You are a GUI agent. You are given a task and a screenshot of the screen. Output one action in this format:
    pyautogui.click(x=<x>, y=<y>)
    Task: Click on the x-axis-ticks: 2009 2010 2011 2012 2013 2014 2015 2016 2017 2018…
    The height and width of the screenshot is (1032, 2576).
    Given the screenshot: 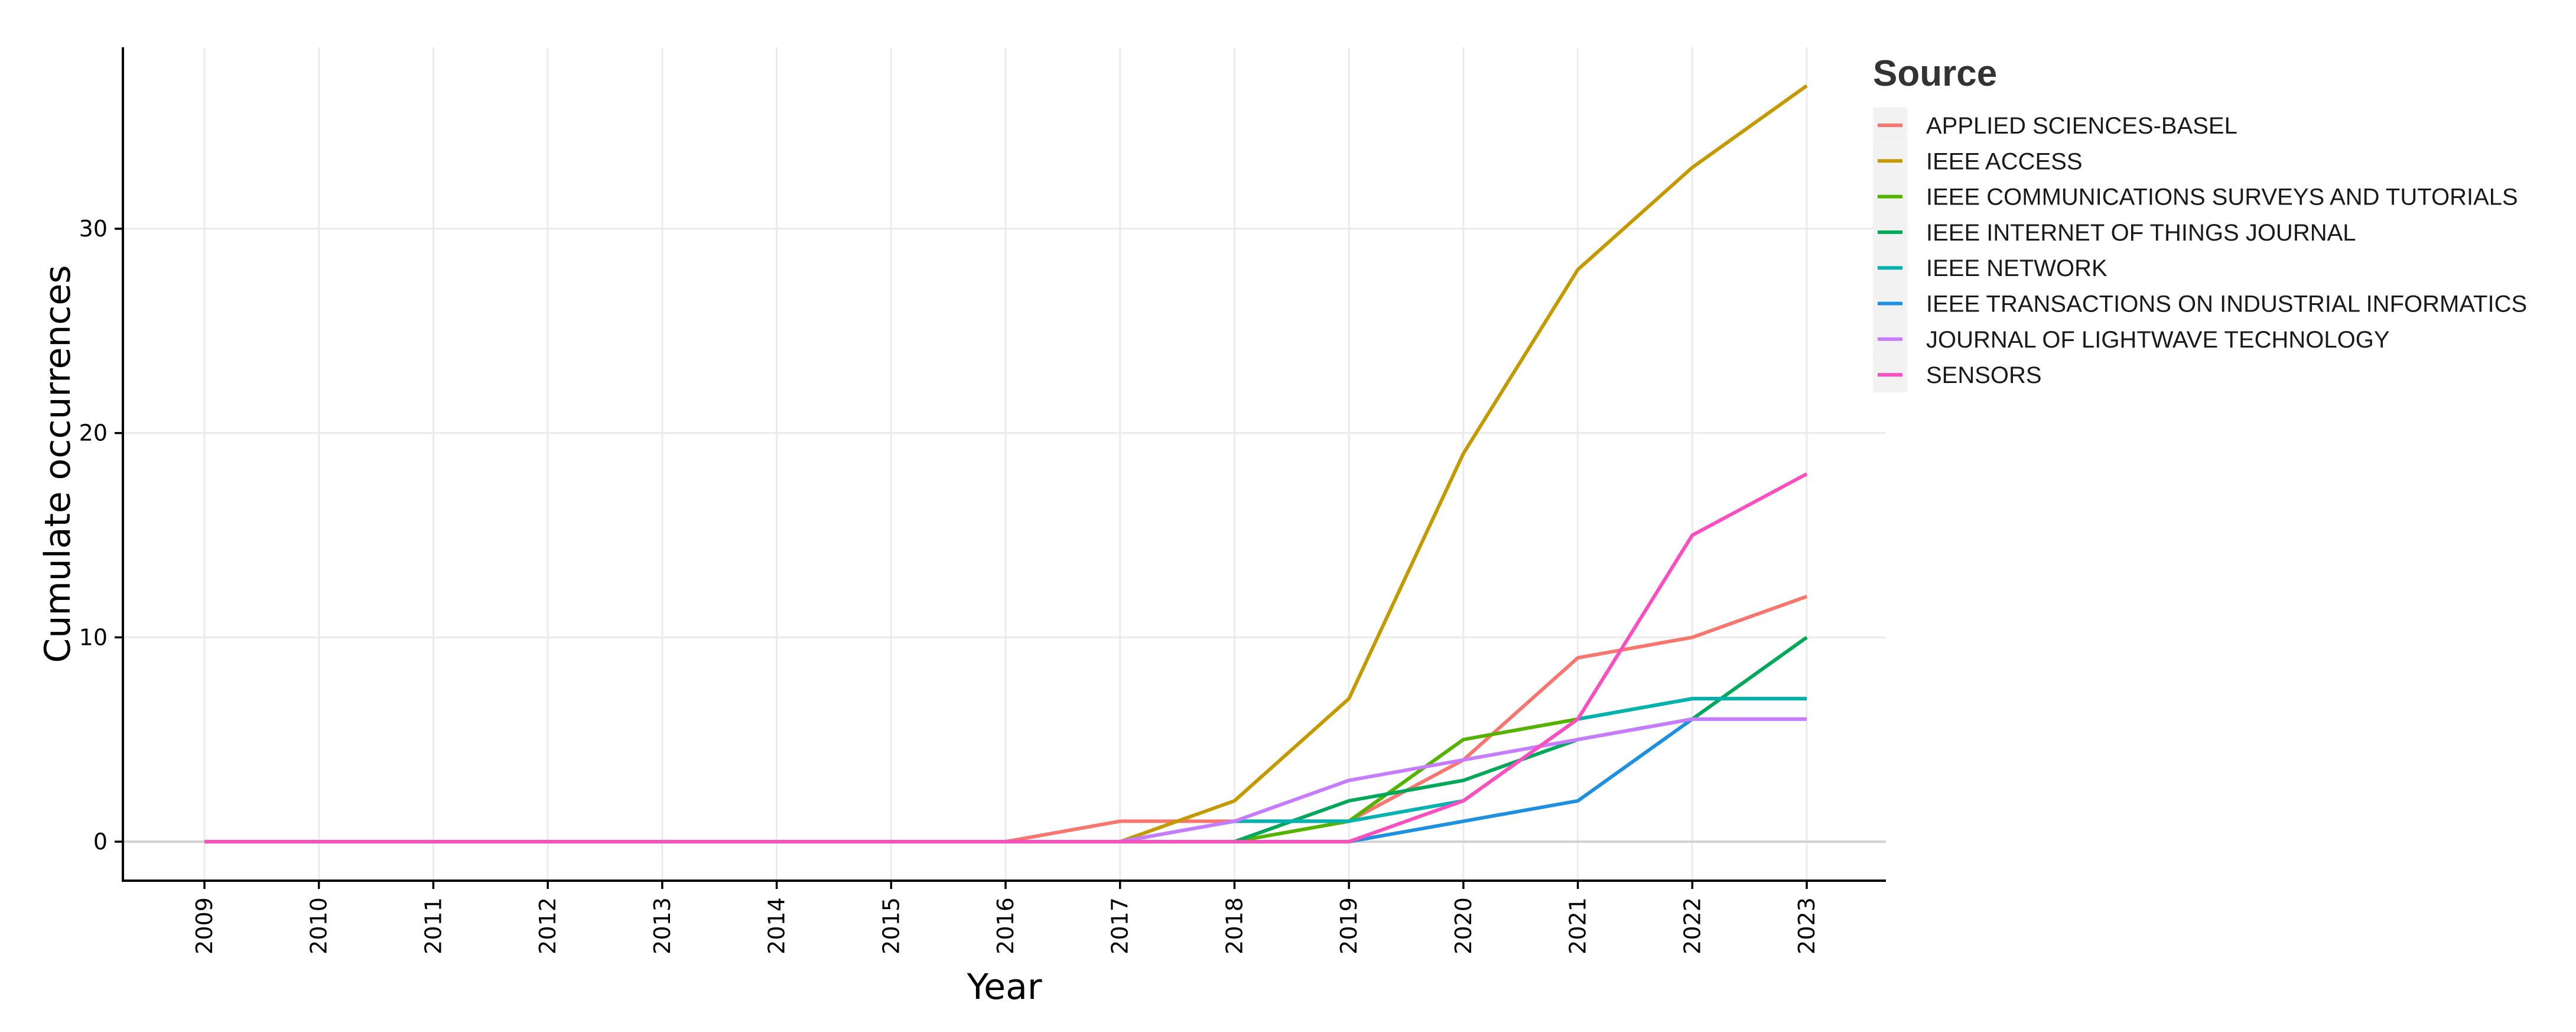 What is the action you would take?
    pyautogui.click(x=1005, y=918)
    